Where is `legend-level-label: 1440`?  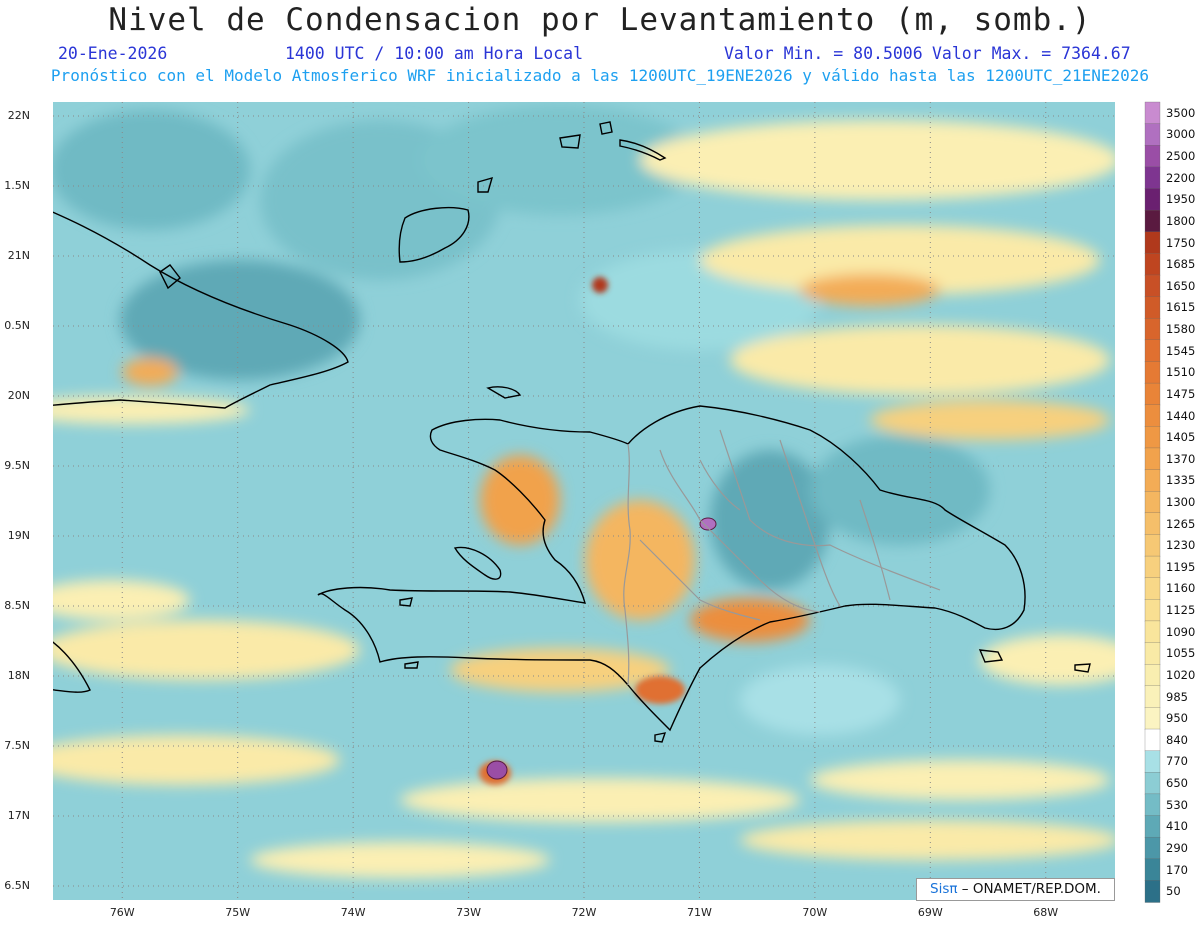 legend-level-label: 1440 is located at coordinates (1181, 415).